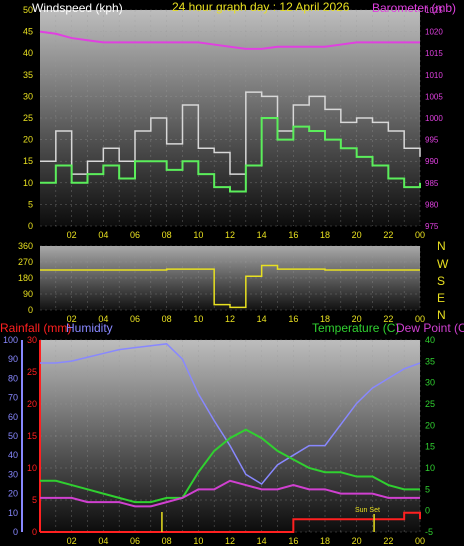 The height and width of the screenshot is (546, 464). Describe the element at coordinates (72, 319) in the screenshot. I see `x-tick-label: 02` at that location.